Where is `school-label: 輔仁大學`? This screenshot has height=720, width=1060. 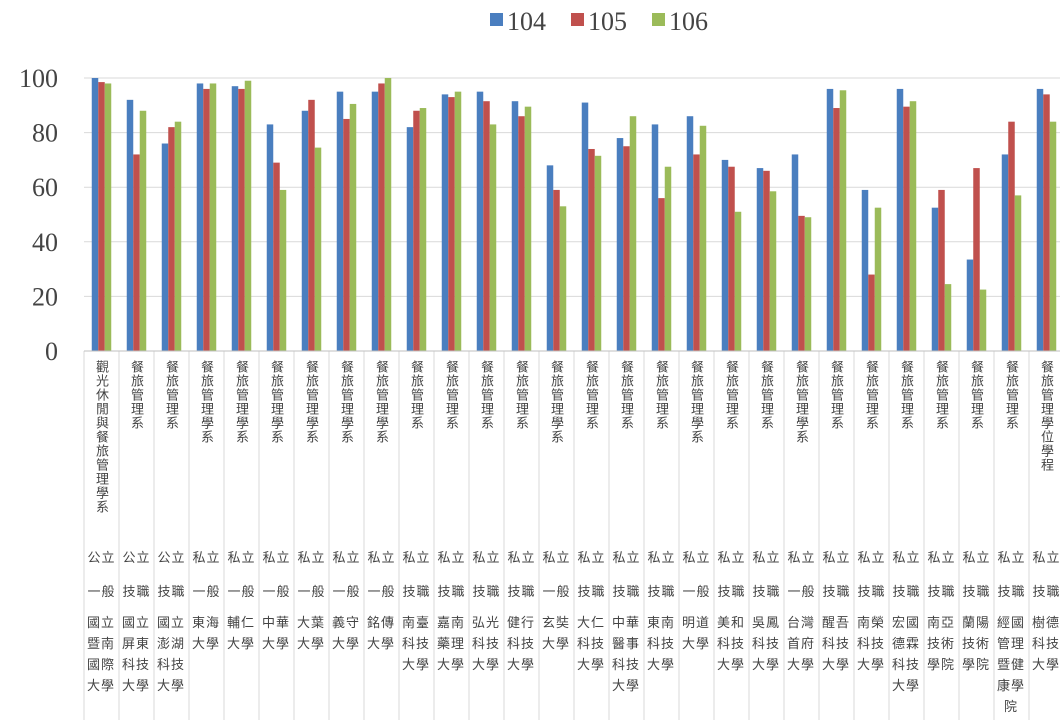 school-label: 輔仁大學 is located at coordinates (240, 633).